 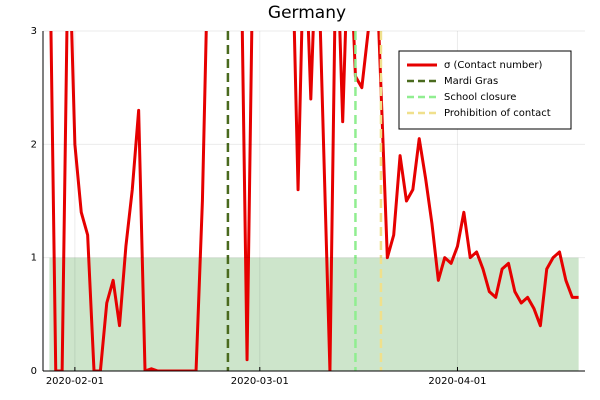 What do you see at coordinates (457, 381) in the screenshot?
I see `x-tick-label: 2020-04-01` at bounding box center [457, 381].